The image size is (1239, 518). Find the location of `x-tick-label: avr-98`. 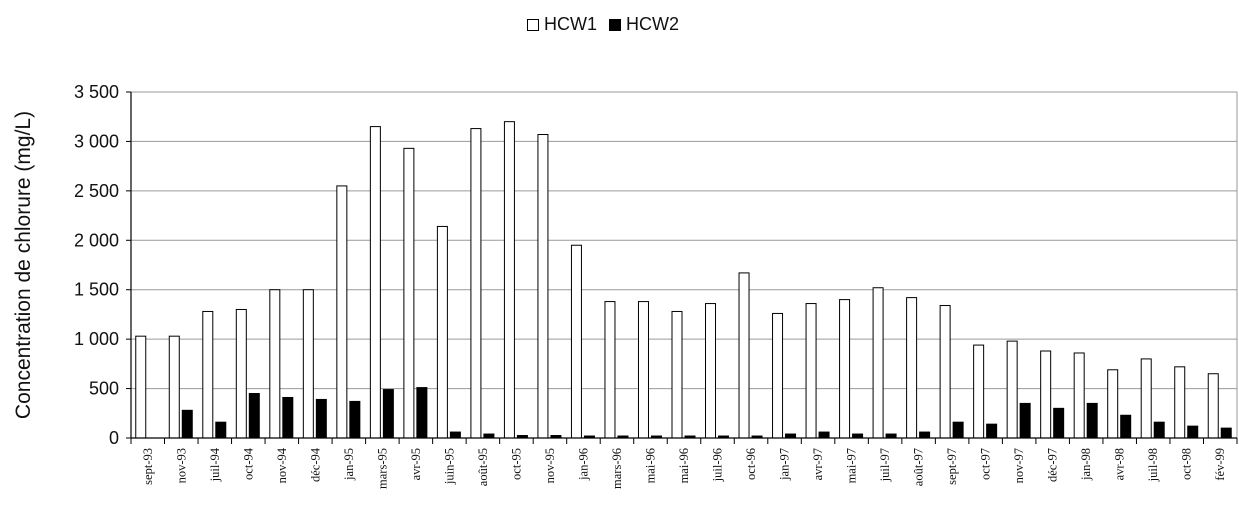

x-tick-label: avr-98 is located at coordinates (1120, 464).